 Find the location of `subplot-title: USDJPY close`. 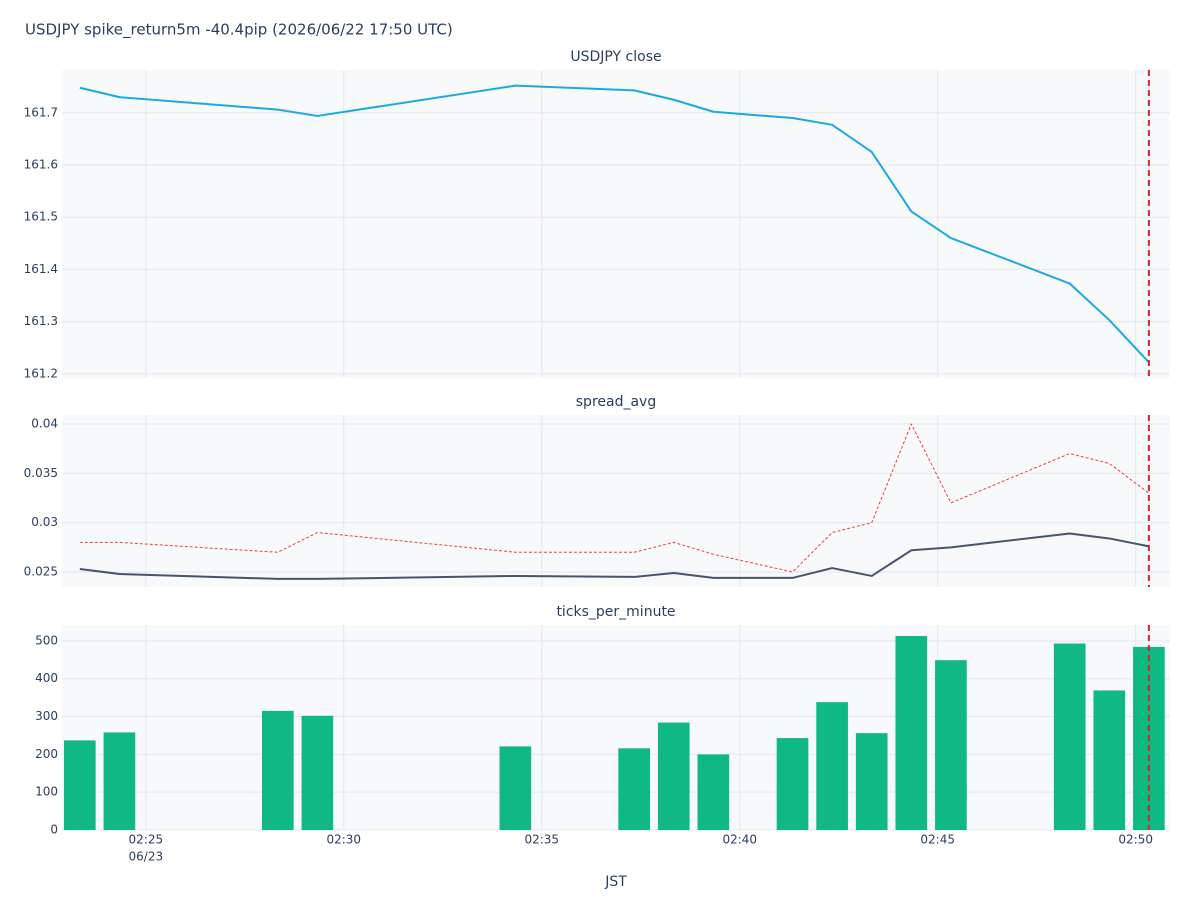

subplot-title: USDJPY close is located at coordinates (615, 57).